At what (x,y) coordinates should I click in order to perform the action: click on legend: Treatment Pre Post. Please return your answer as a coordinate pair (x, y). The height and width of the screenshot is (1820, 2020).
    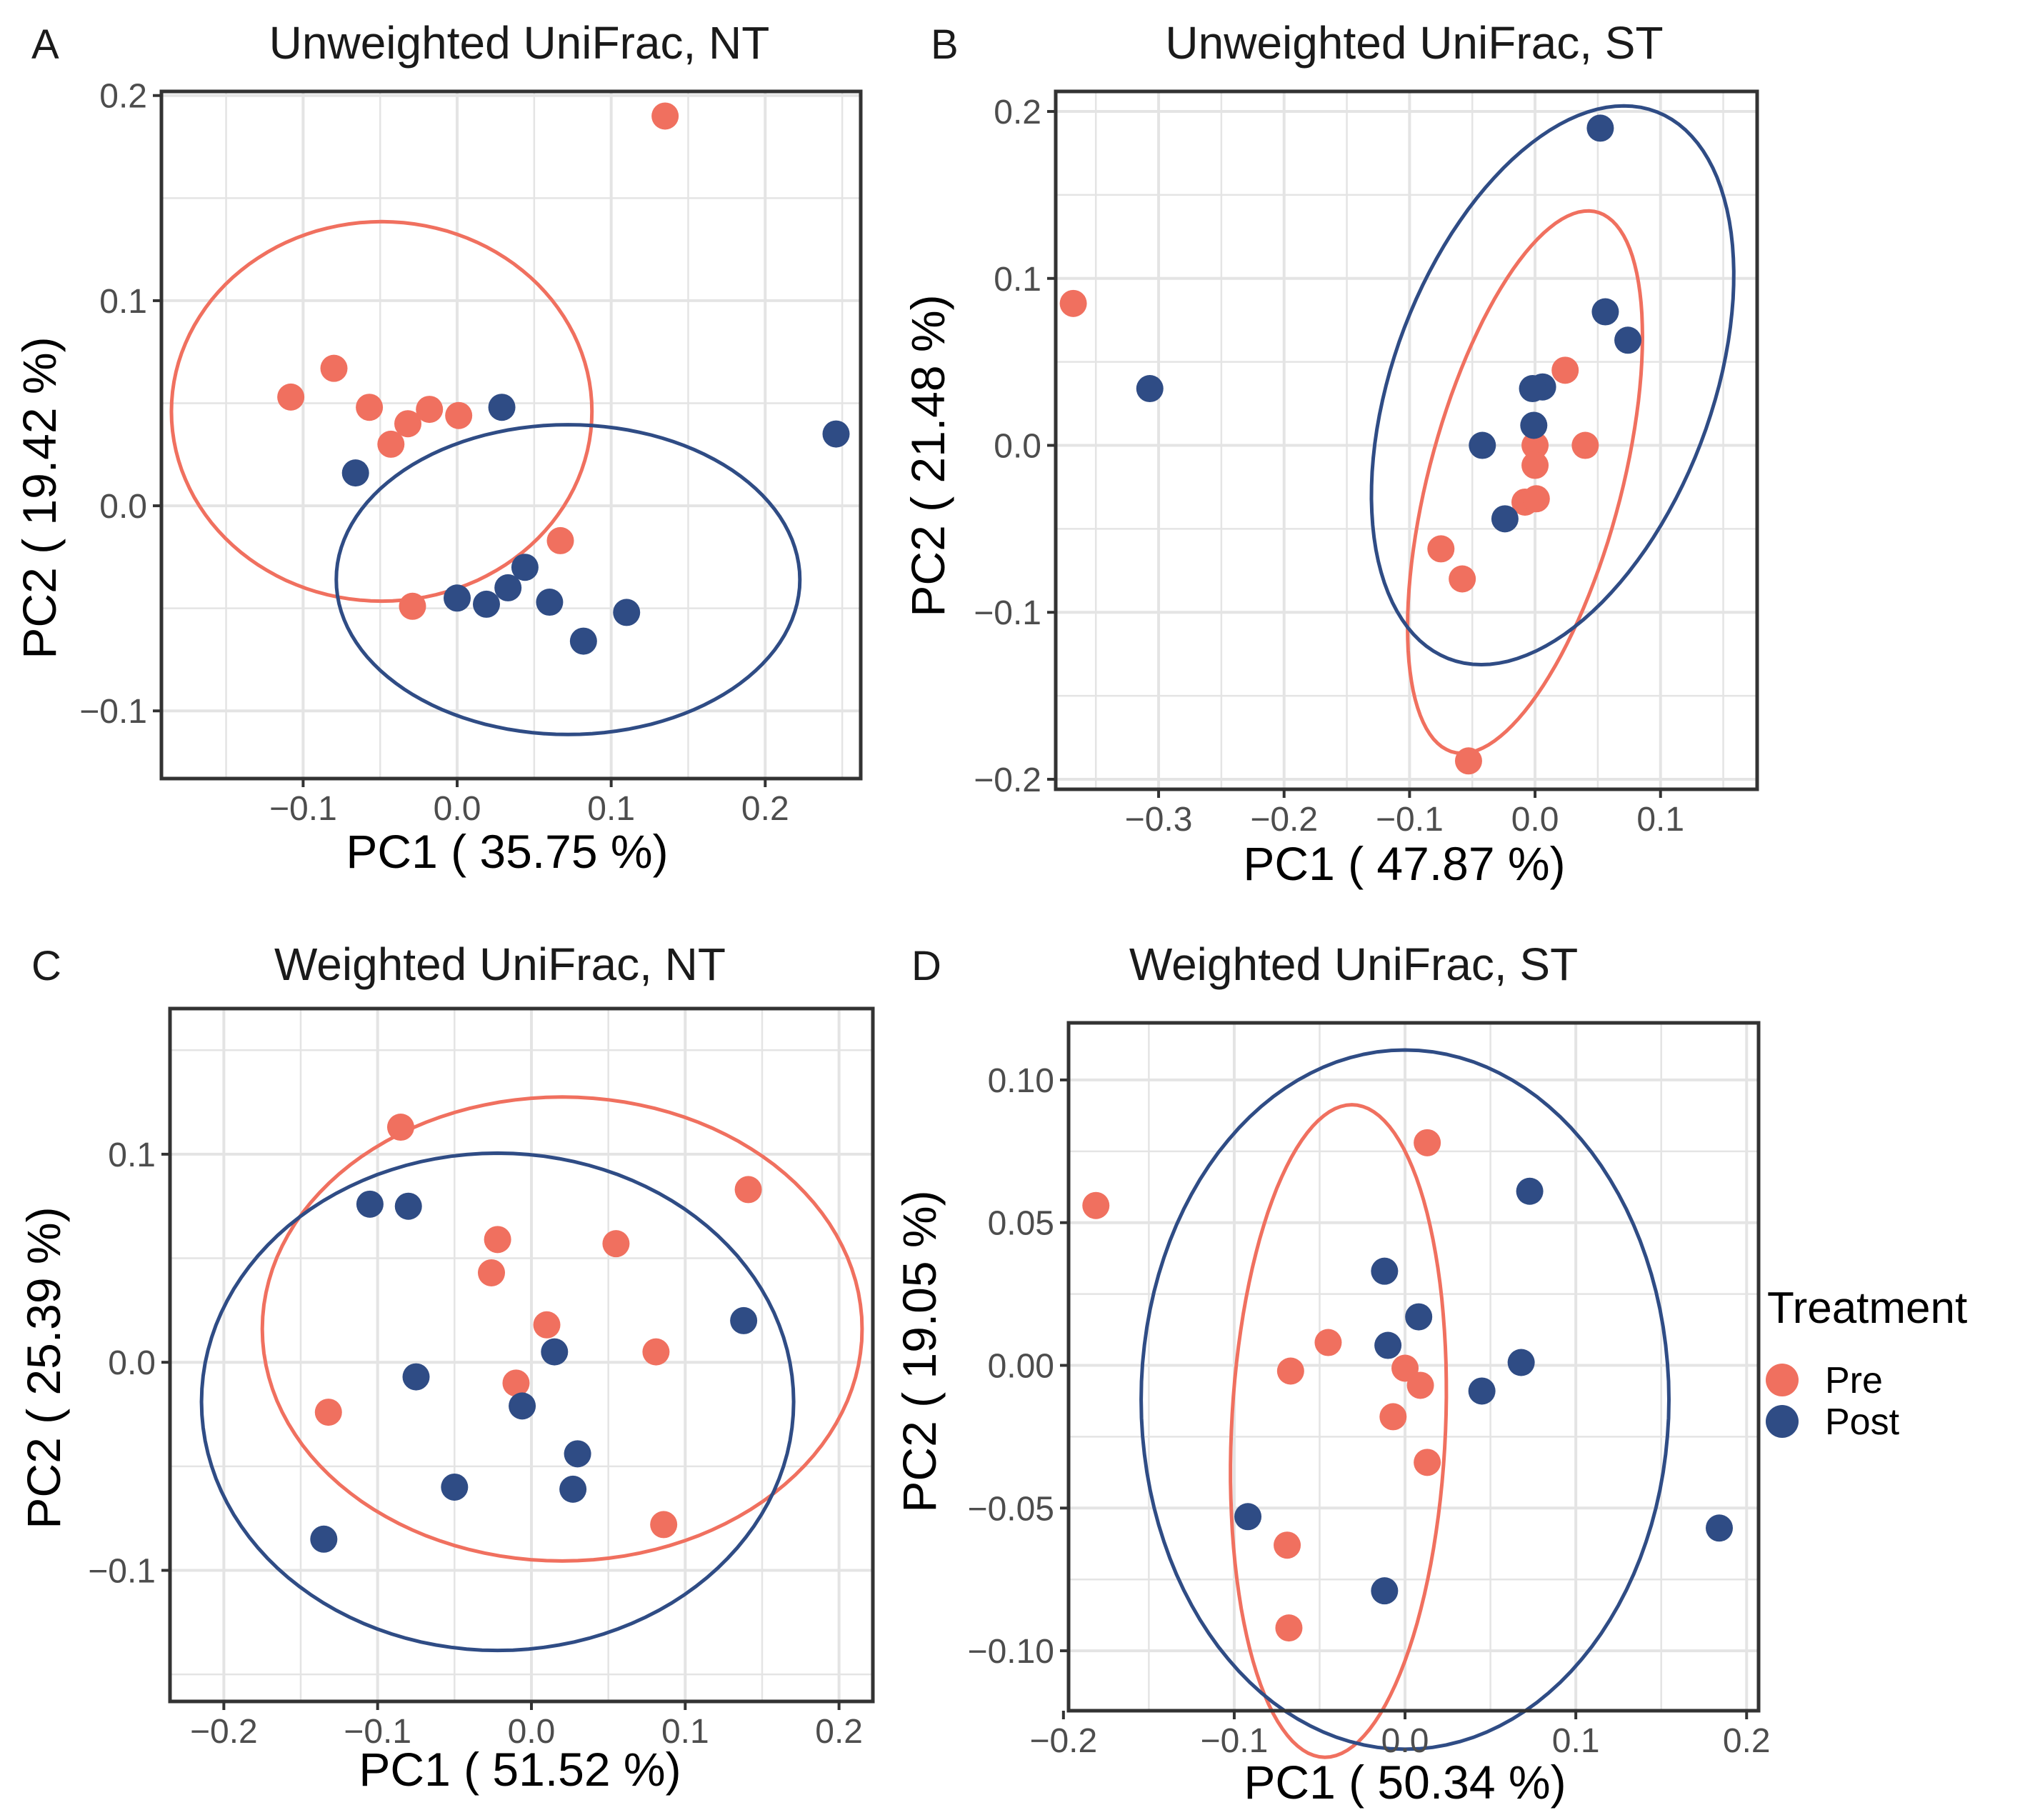
    Looking at the image, I should click on (1866, 1363).